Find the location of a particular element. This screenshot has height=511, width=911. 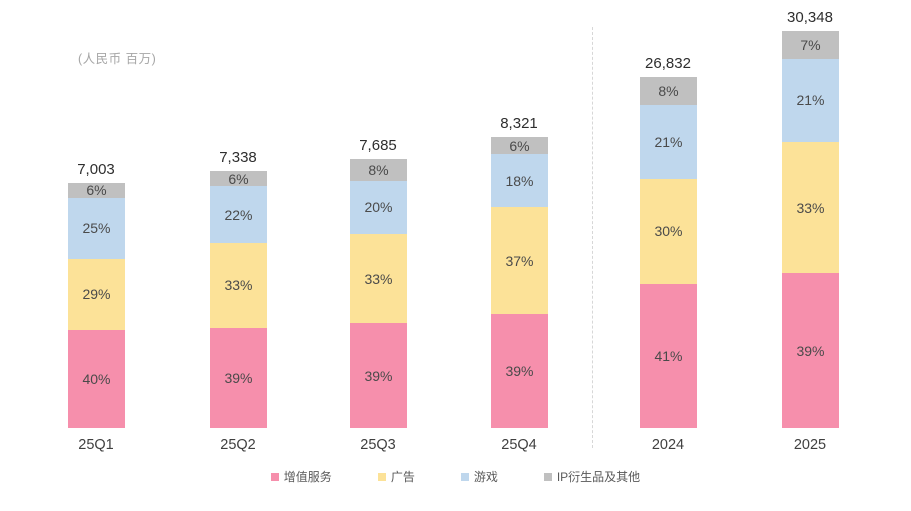

bar-25Q2: 6% 22% 33% 39% is located at coordinates (238, 299).